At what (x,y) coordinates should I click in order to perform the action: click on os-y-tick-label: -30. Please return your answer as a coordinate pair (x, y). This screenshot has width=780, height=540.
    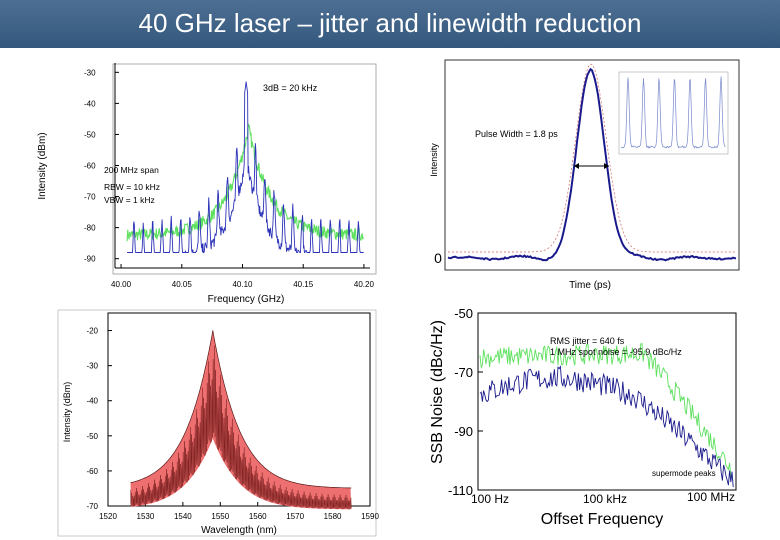
    Looking at the image, I should click on (92, 366).